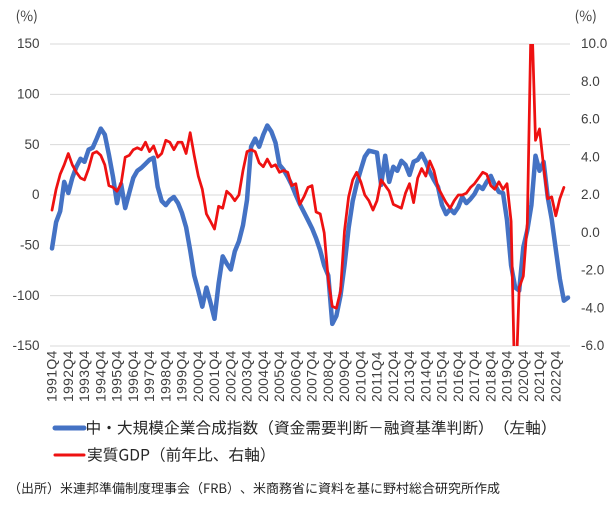  What do you see at coordinates (328, 376) in the screenshot?
I see `svg-text: 2008Q4` at bounding box center [328, 376].